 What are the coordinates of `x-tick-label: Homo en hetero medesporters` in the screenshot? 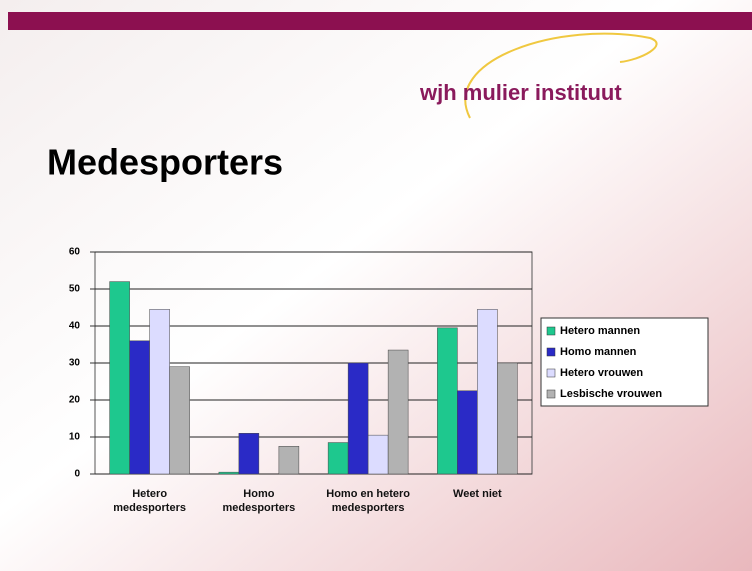 It's located at (368, 501).